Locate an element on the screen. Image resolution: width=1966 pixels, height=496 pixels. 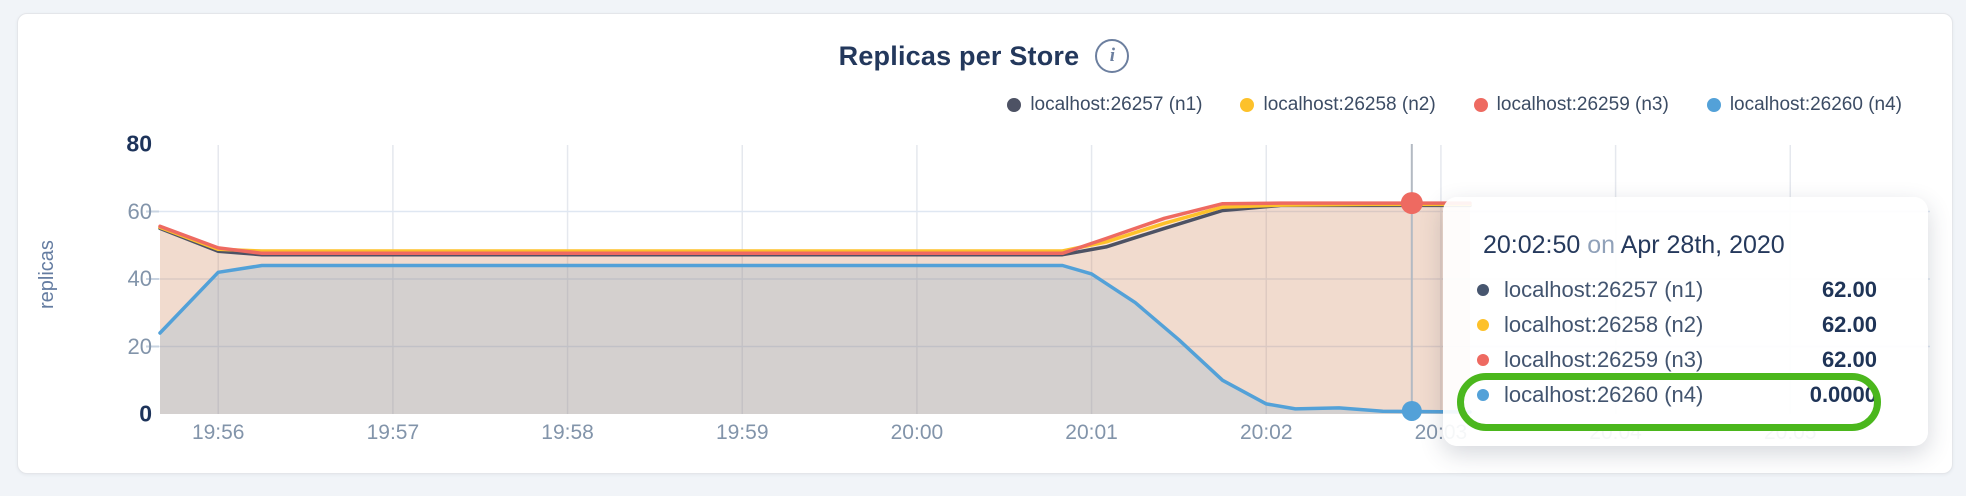
chart-header: Replicas per Store i is located at coordinates (984, 56).